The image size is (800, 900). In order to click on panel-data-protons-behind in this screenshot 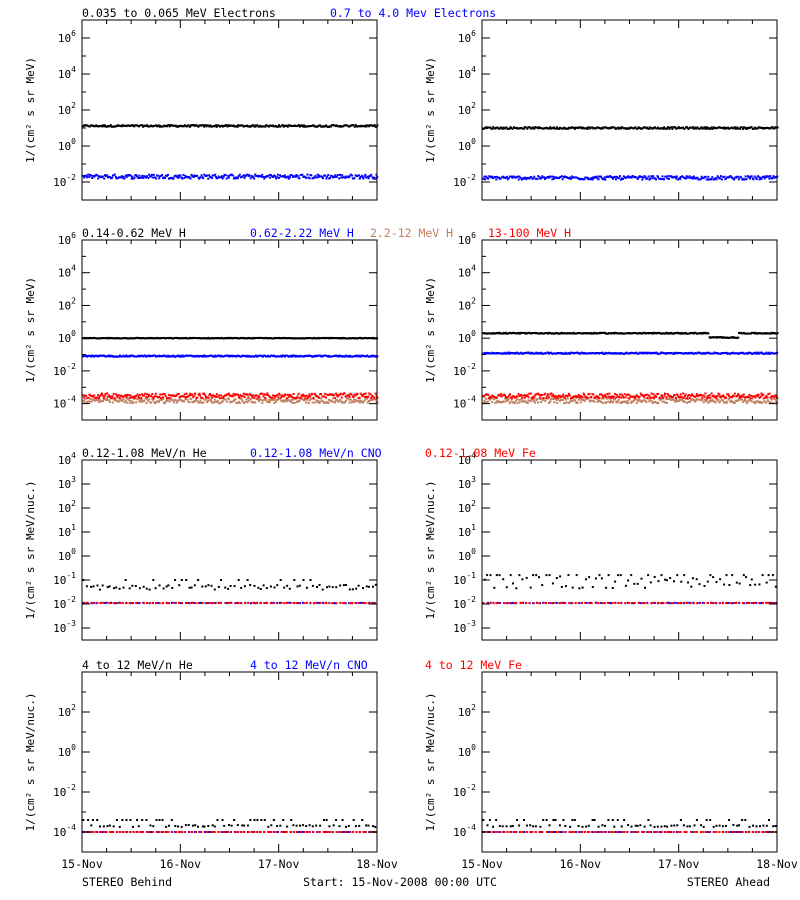, I will do `click(230, 370)`.